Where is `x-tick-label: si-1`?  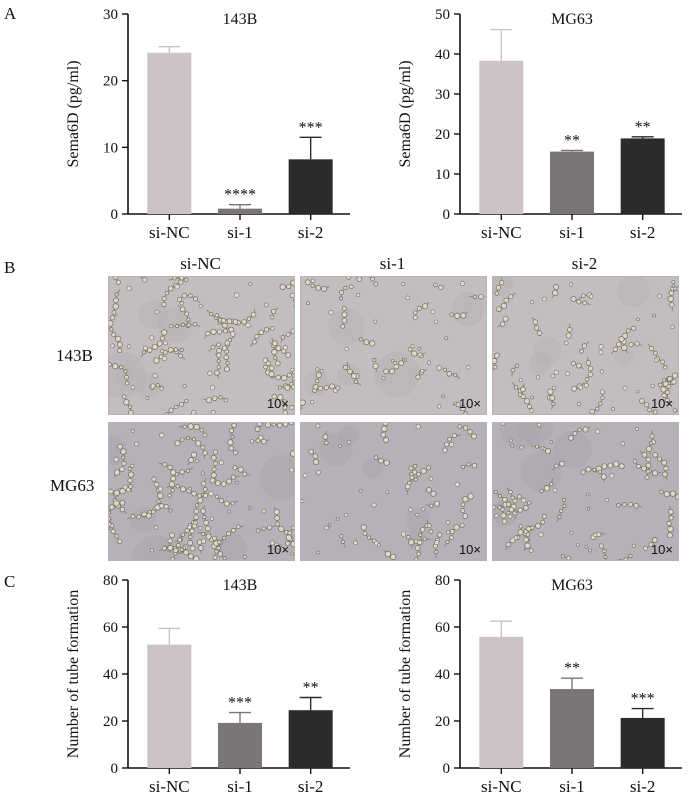 x-tick-label: si-1 is located at coordinates (240, 786).